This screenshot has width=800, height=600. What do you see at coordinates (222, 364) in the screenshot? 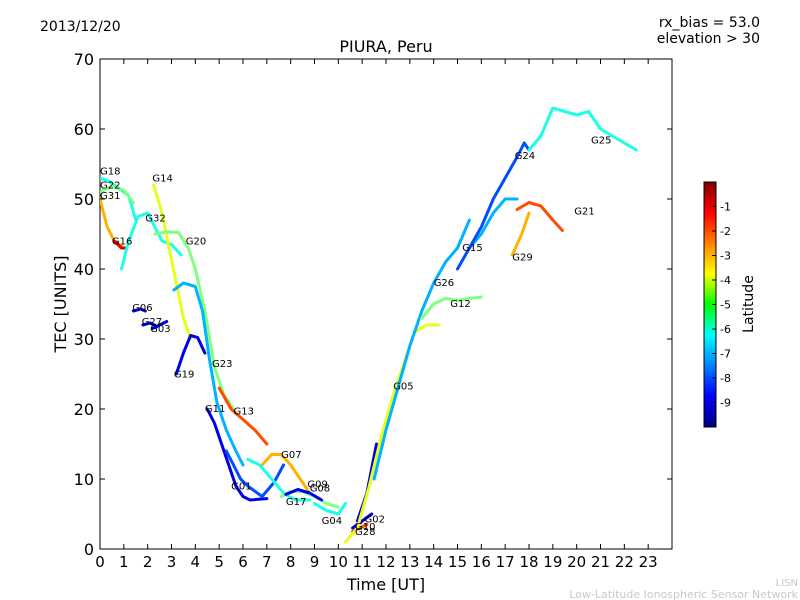
I see `label-g23: G23` at bounding box center [222, 364].